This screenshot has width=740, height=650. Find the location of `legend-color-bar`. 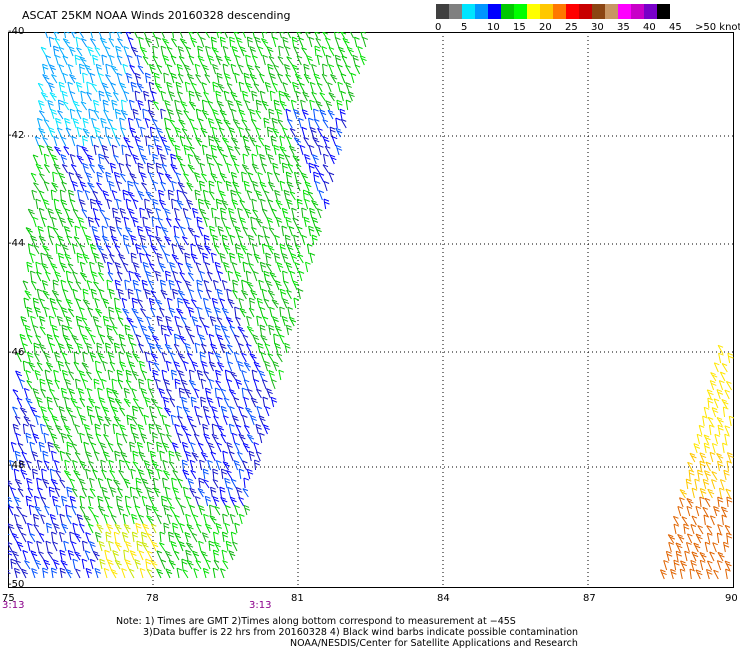

legend-color-bar is located at coordinates (553, 11).